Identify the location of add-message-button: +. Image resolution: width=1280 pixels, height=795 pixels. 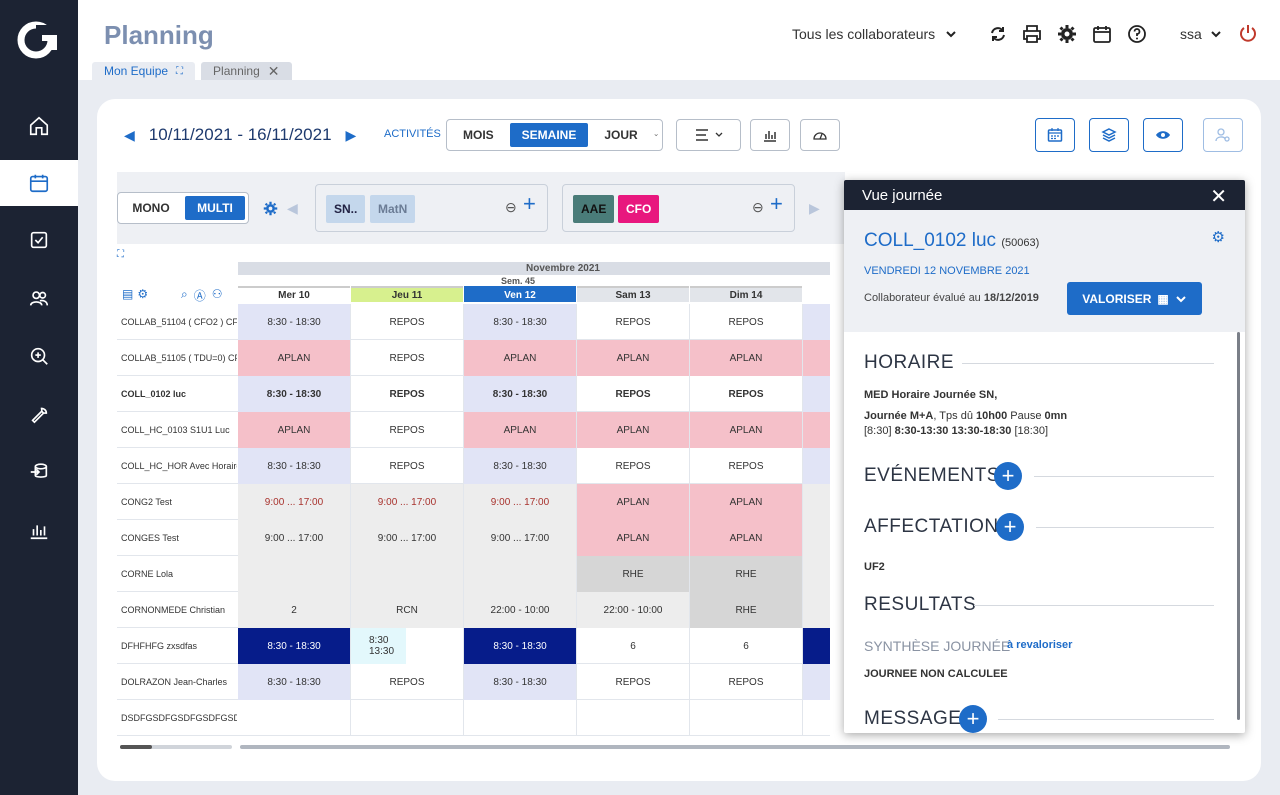
(973, 719).